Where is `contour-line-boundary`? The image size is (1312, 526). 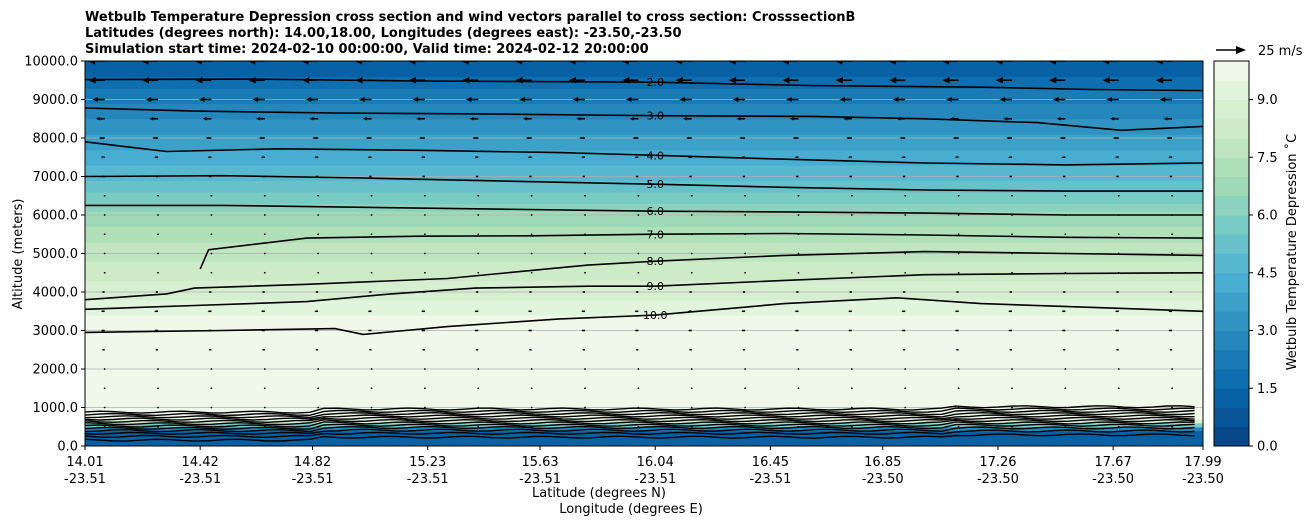
contour-line-boundary is located at coordinates (640, 414).